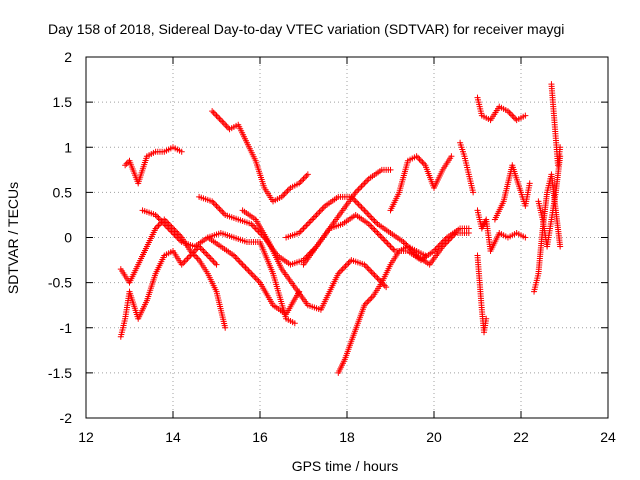 This screenshot has height=480, width=640. I want to click on series-sat-g, so click(251, 278).